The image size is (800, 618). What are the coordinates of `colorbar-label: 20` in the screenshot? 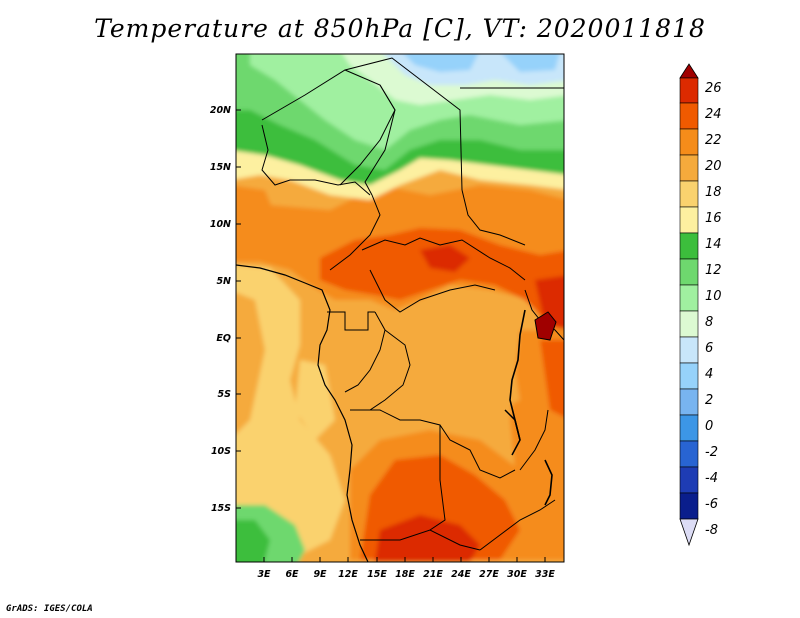 It's located at (713, 166).